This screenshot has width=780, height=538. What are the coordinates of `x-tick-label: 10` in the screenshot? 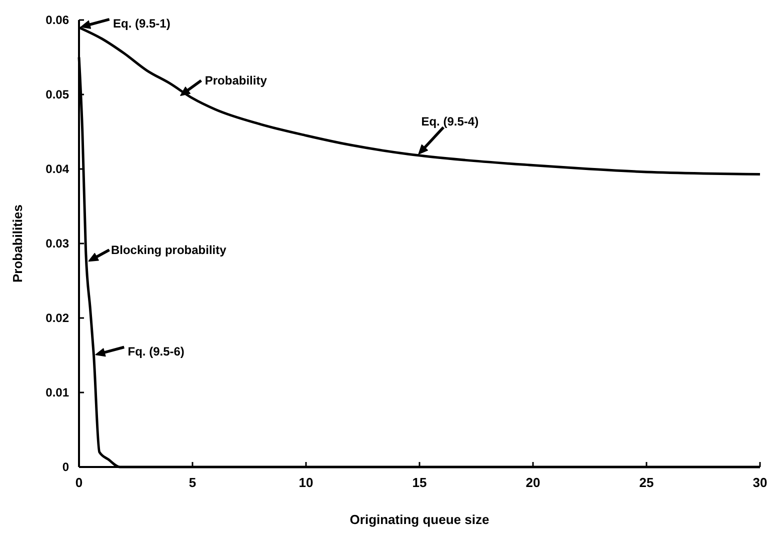 It's located at (306, 482).